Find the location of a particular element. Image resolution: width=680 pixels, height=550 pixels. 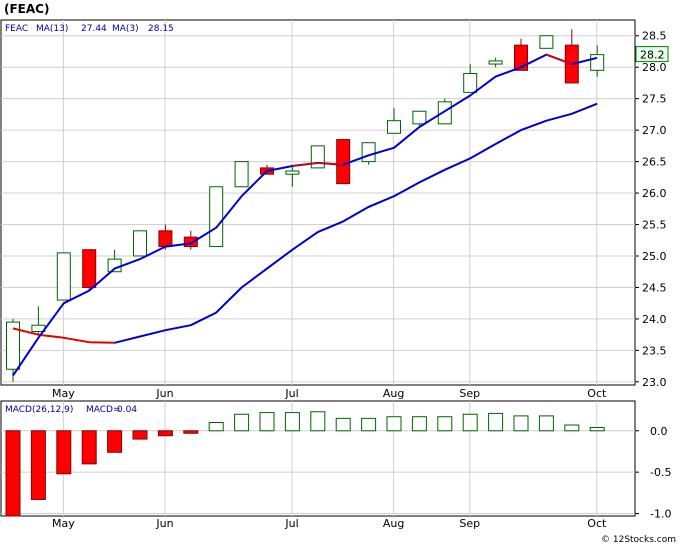

current-price-label: 28.2 is located at coordinates (652, 55).